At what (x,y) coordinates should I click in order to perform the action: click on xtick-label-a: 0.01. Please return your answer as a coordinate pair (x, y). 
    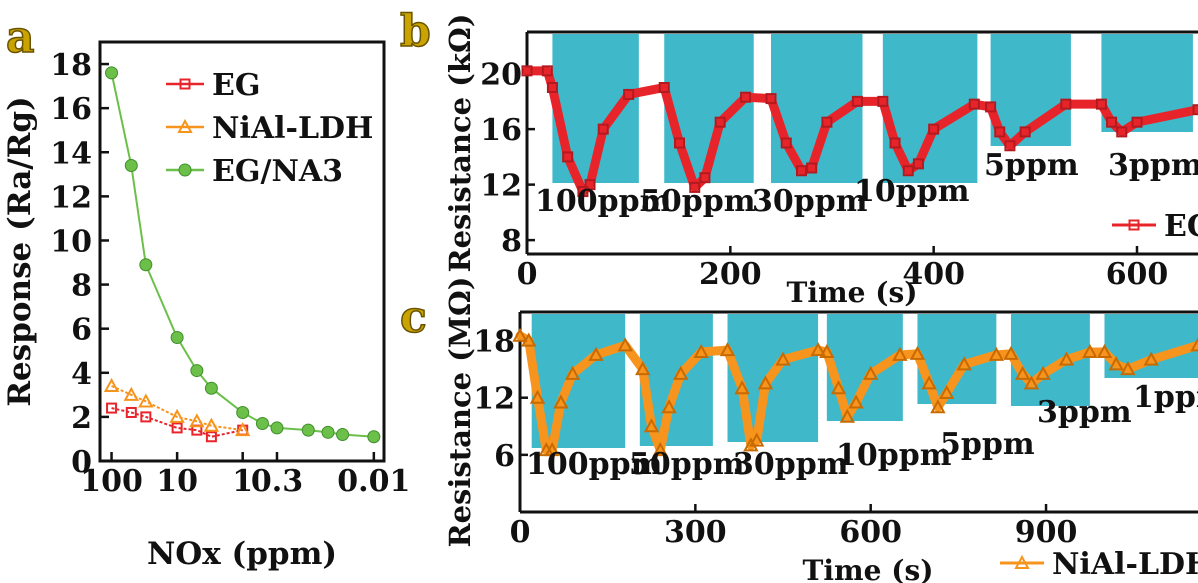
    Looking at the image, I should click on (373, 481).